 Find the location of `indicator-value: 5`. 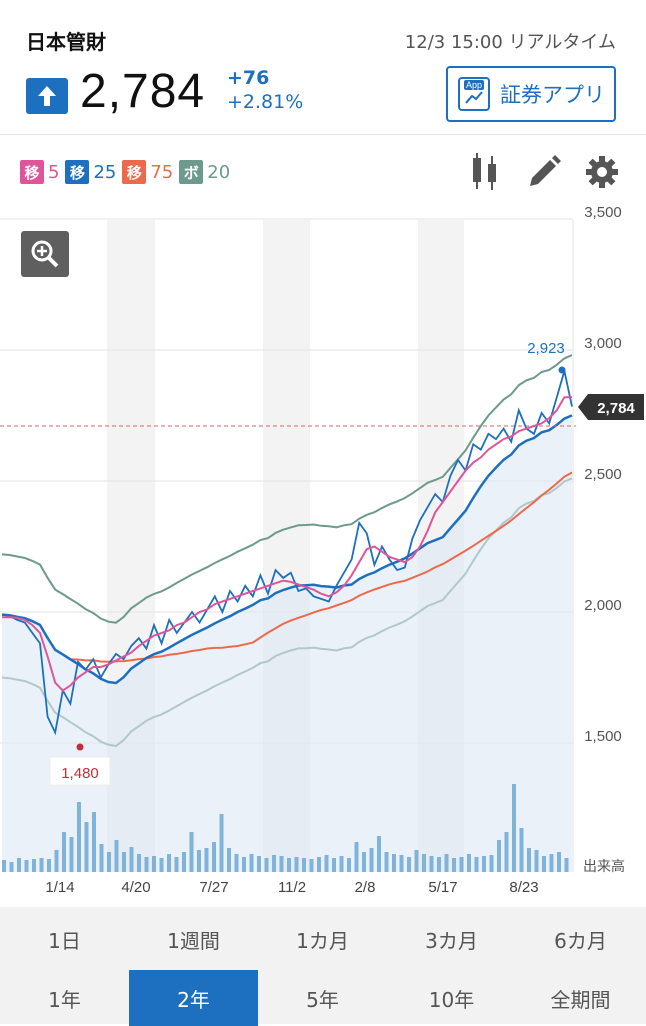

indicator-value: 5 is located at coordinates (54, 172).